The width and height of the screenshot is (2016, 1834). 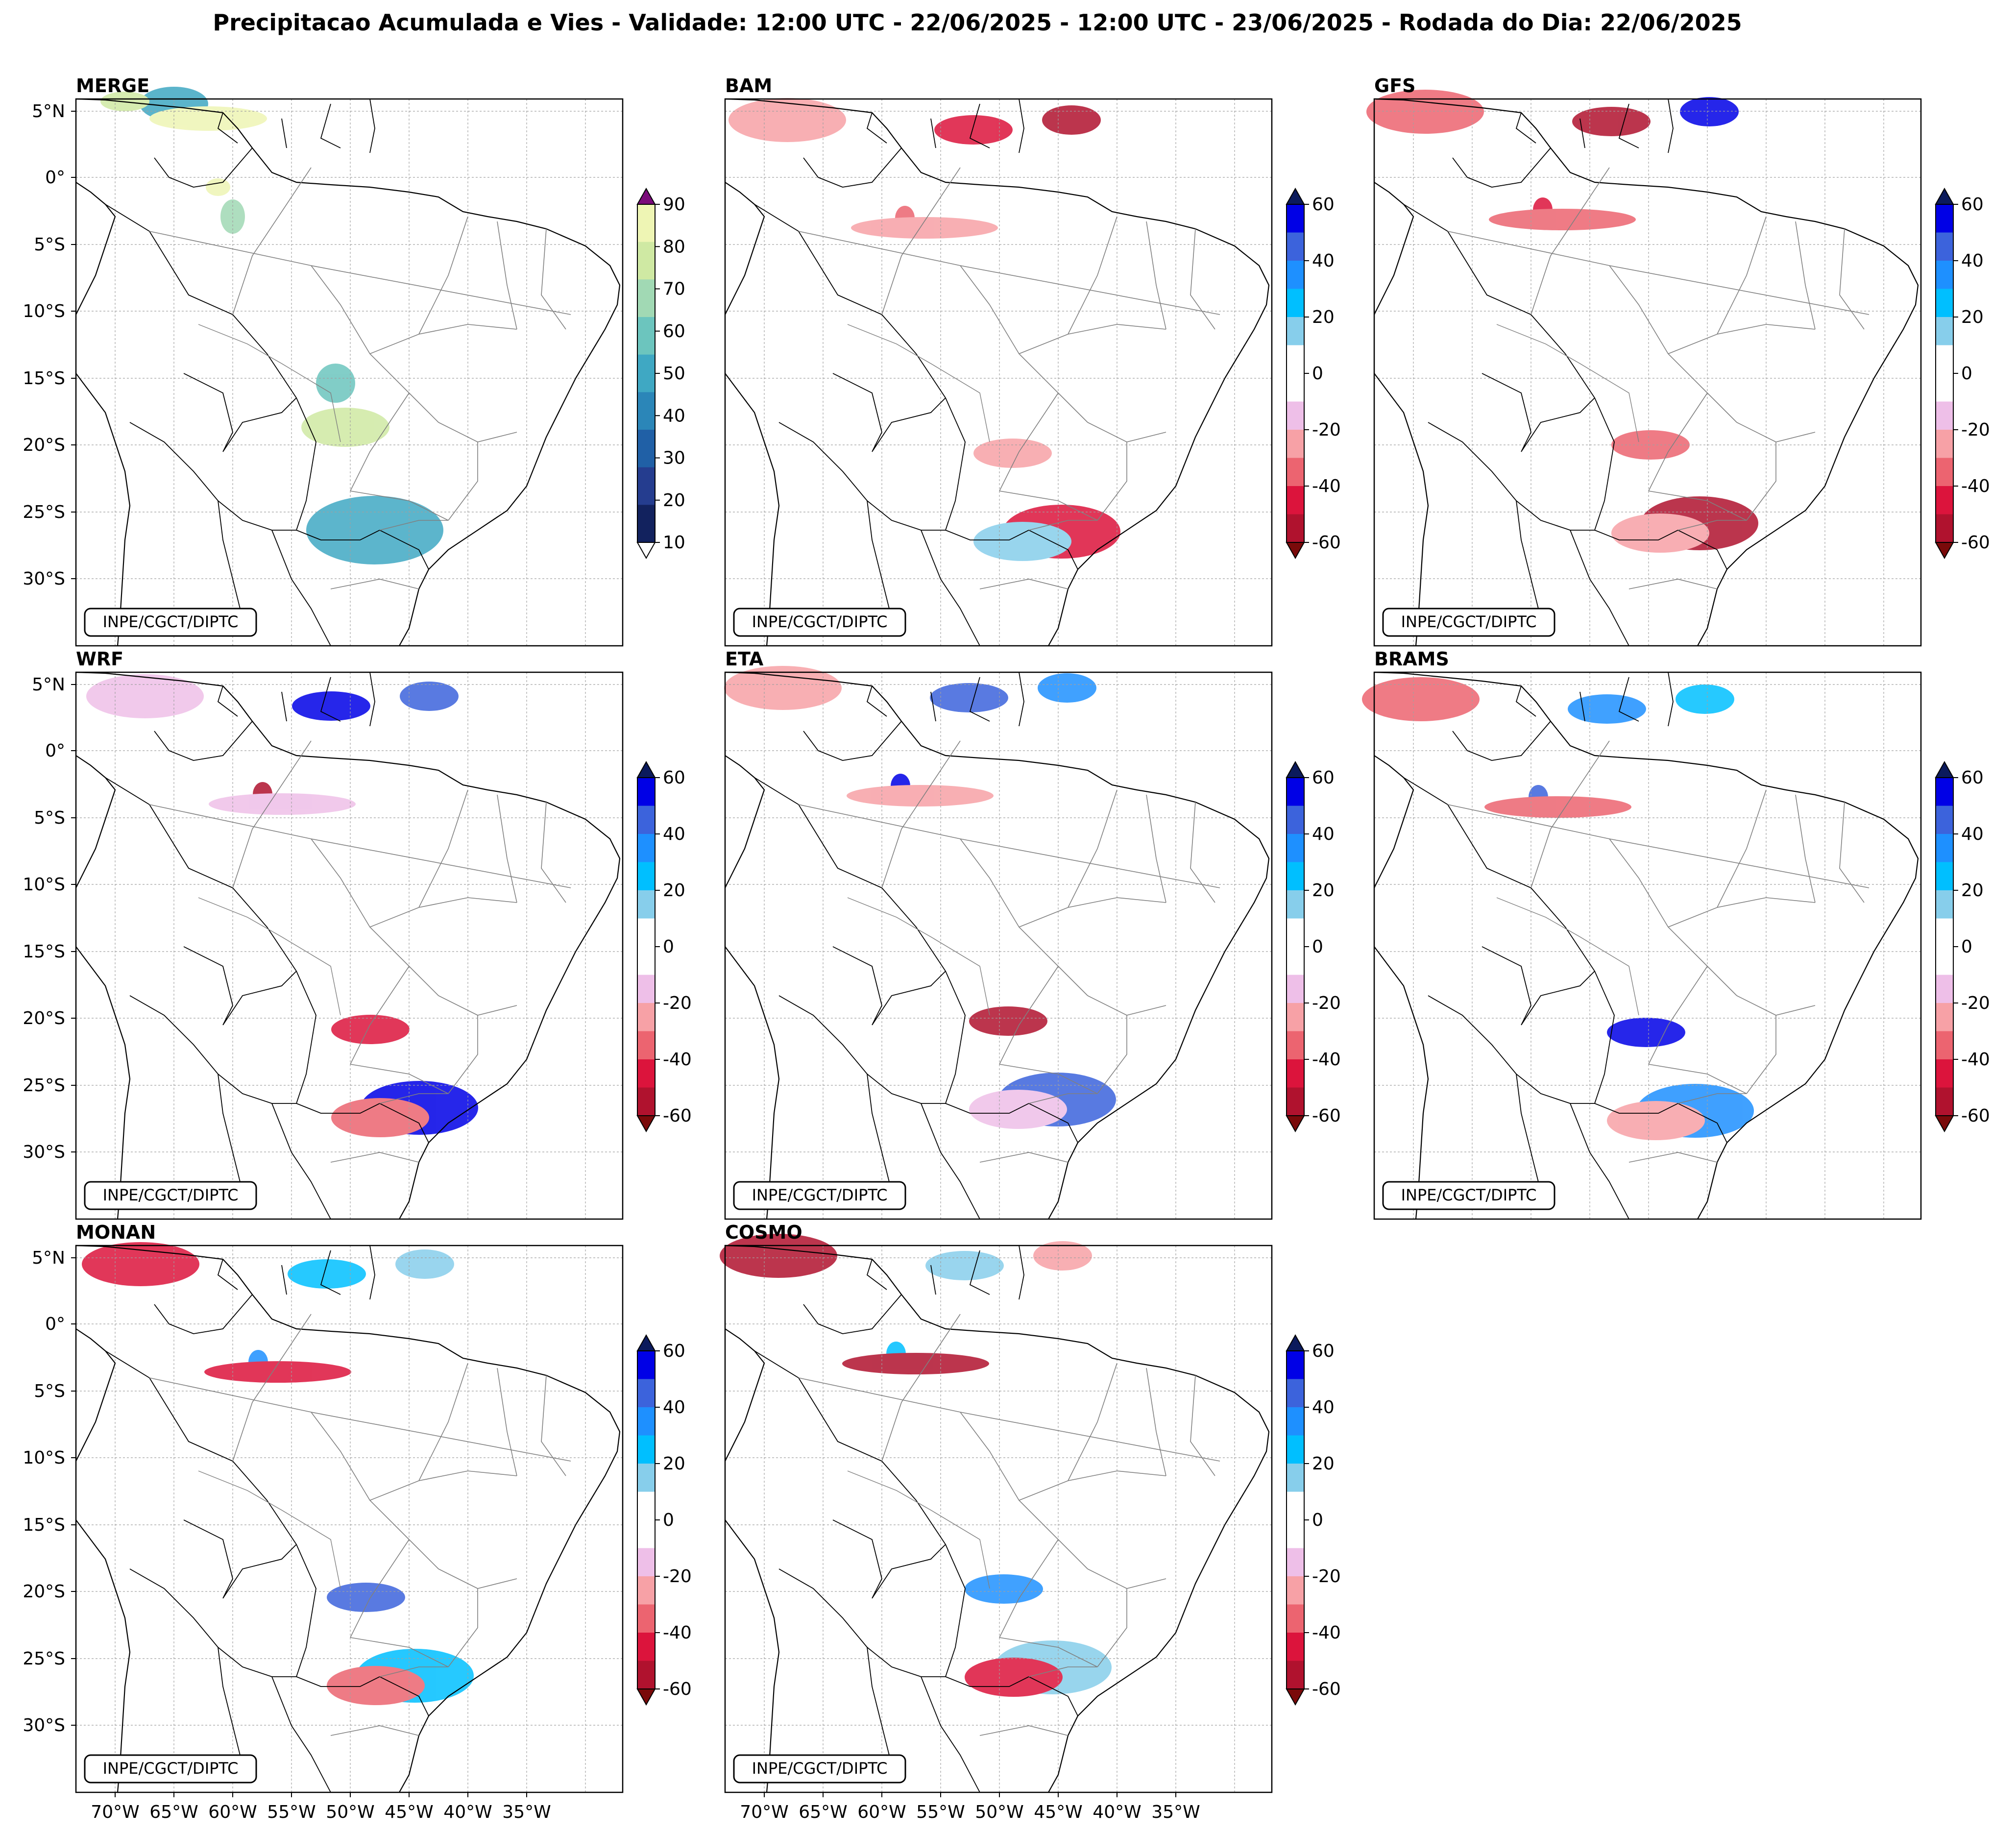 What do you see at coordinates (44, 579) in the screenshot?
I see `lat-tick-label: 30°S` at bounding box center [44, 579].